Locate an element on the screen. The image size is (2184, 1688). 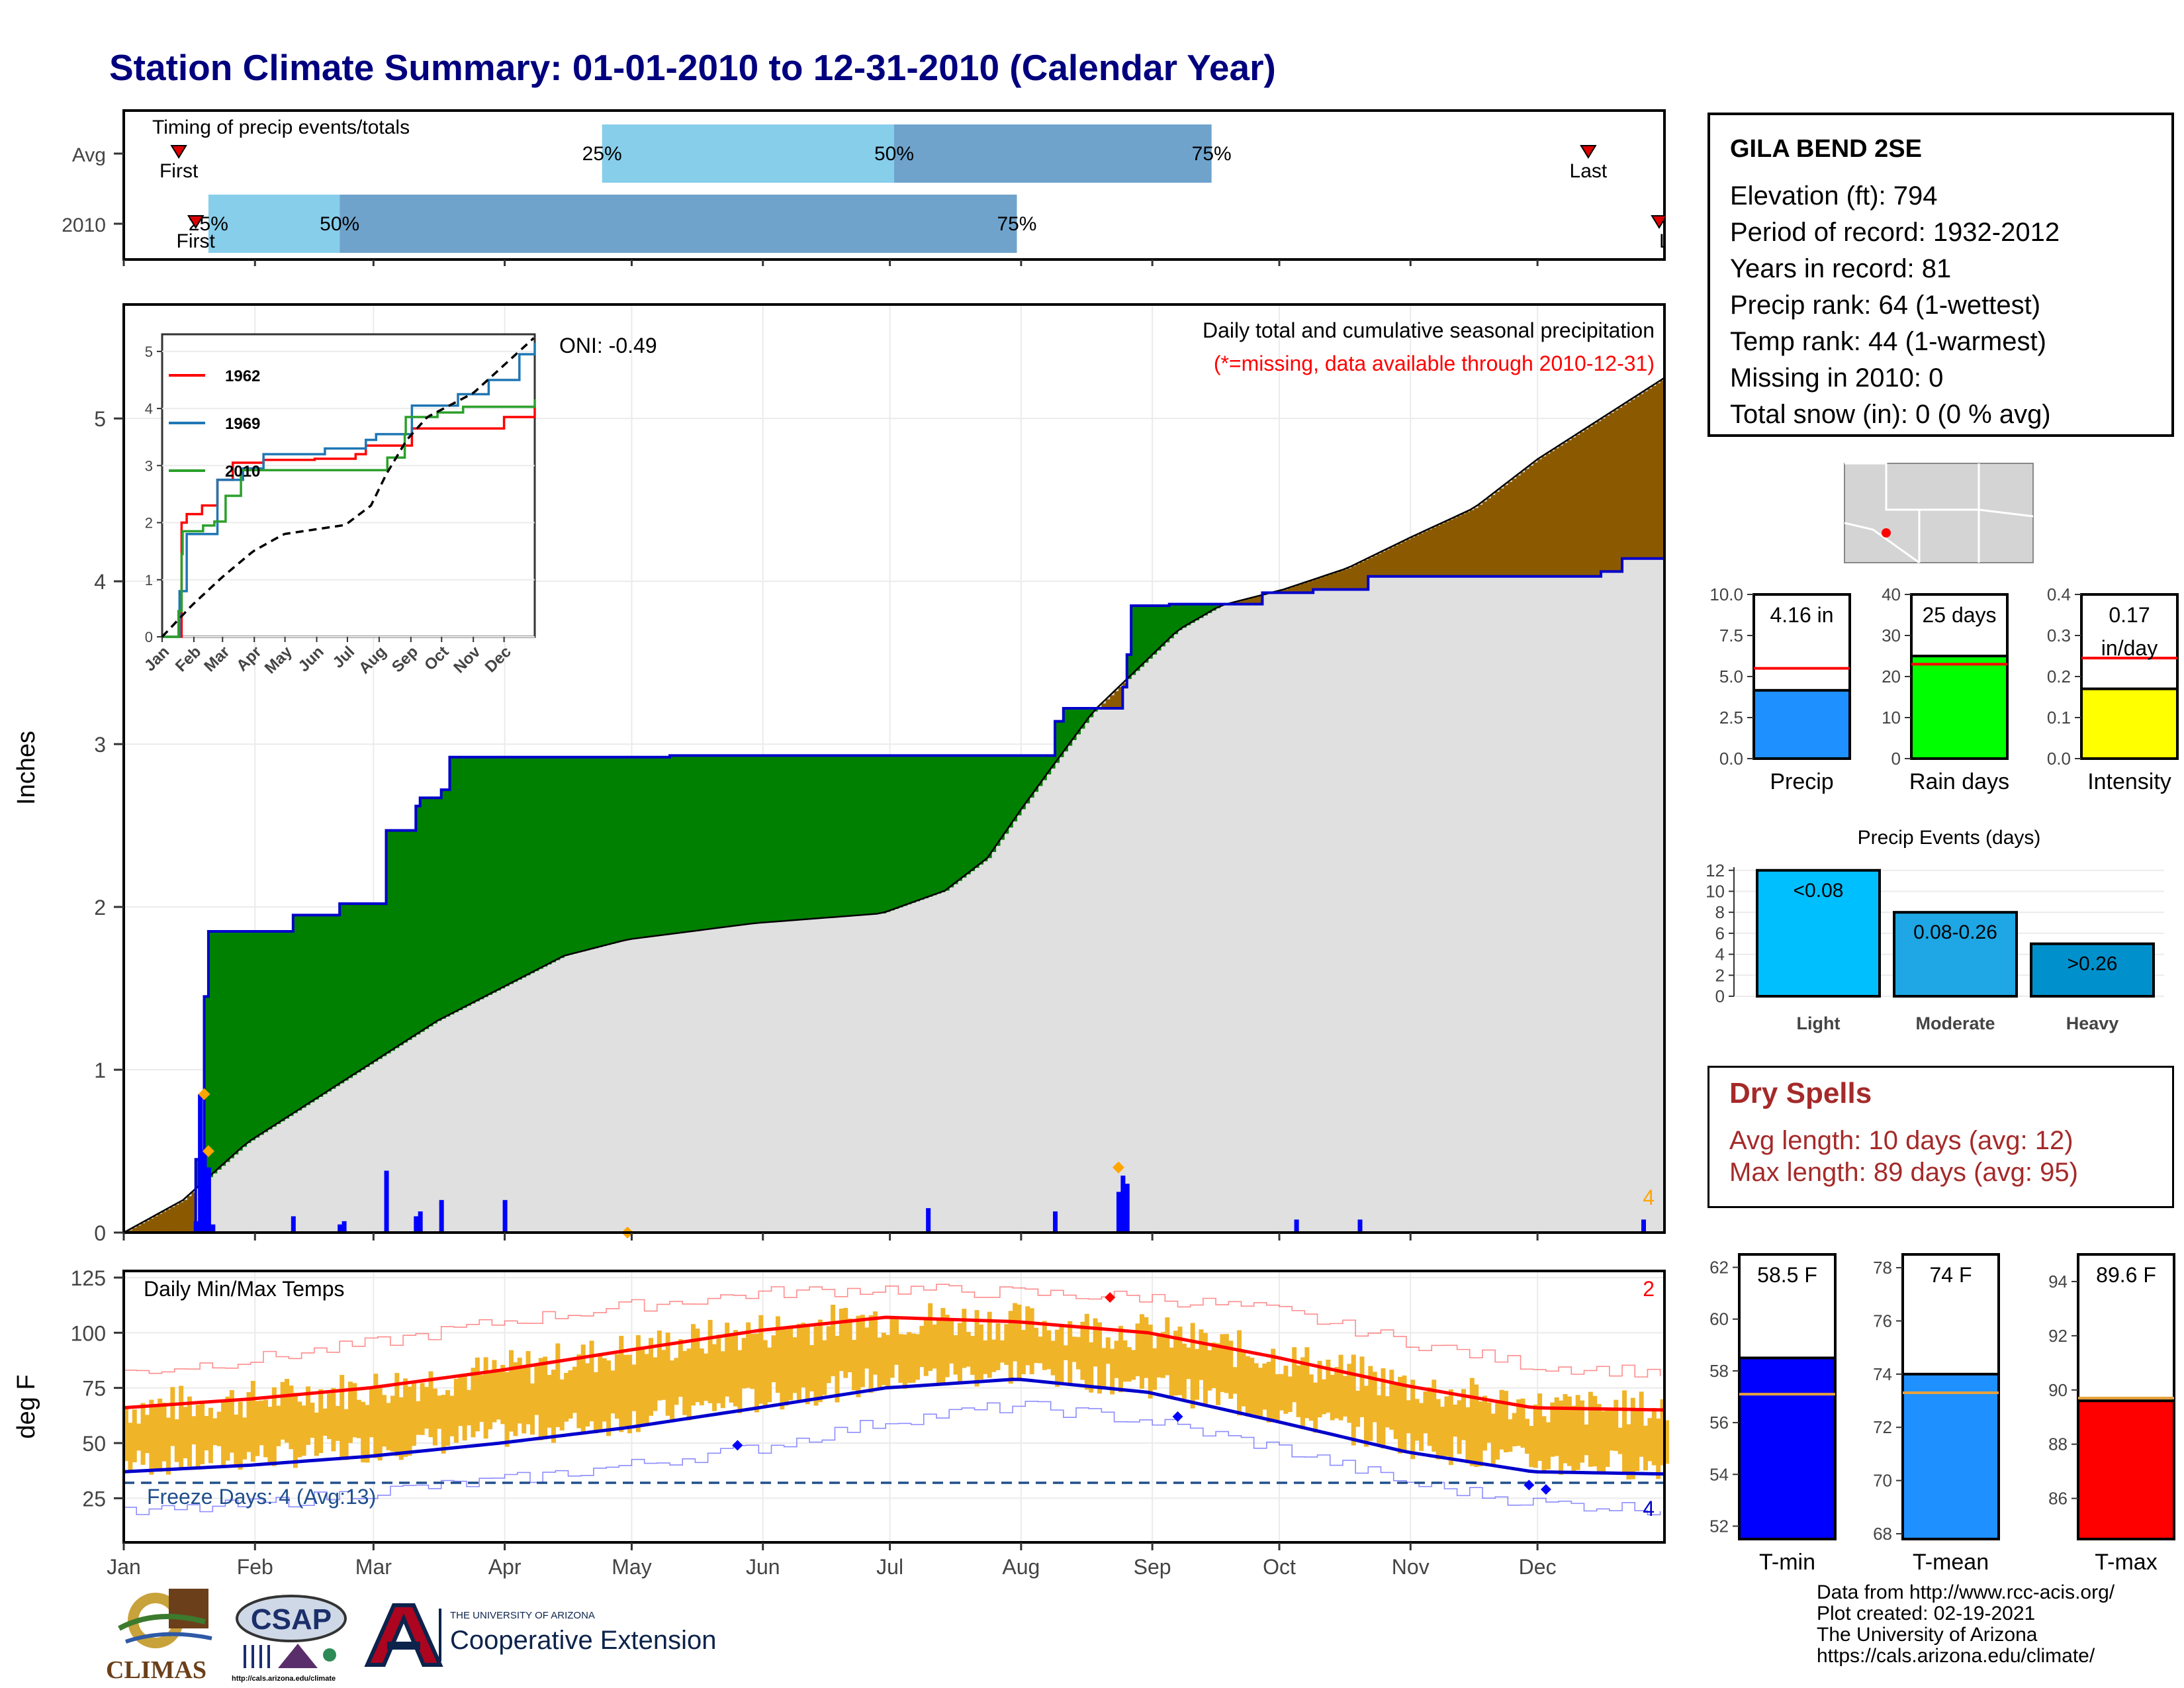
summary-bar-value: 89.6 F is located at coordinates (2126, 1275).